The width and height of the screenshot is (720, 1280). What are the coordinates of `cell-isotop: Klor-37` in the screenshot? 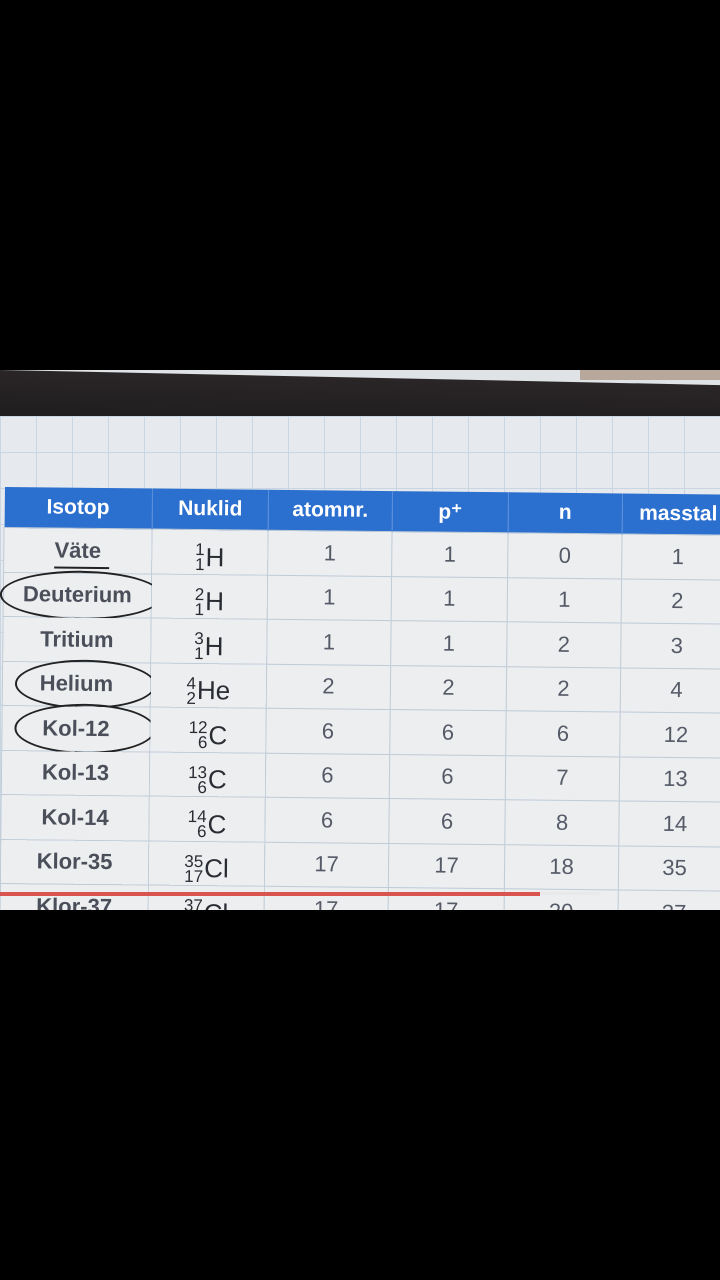 It's located at (74, 896).